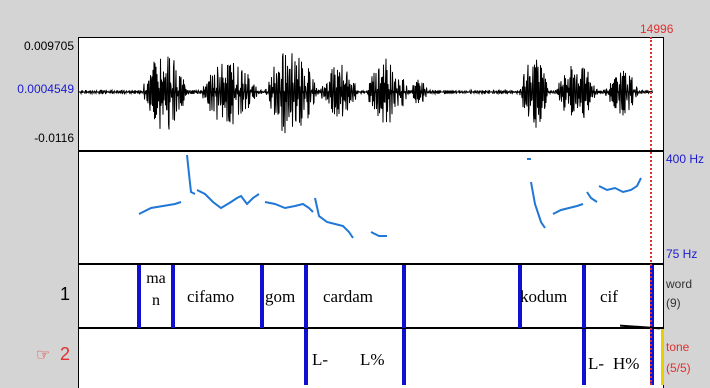  I want to click on tone-label: L%, so click(372, 359).